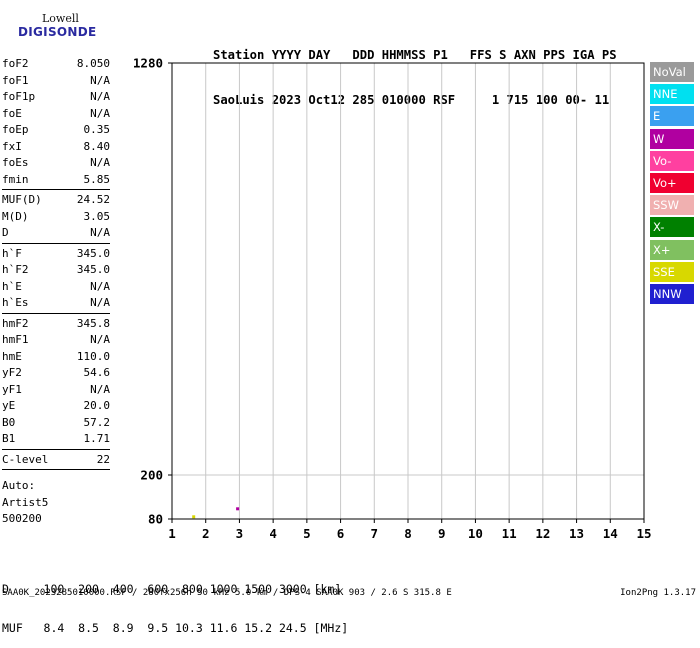 This screenshot has width=700, height=648. I want to click on param-name: yF2, so click(12, 372).